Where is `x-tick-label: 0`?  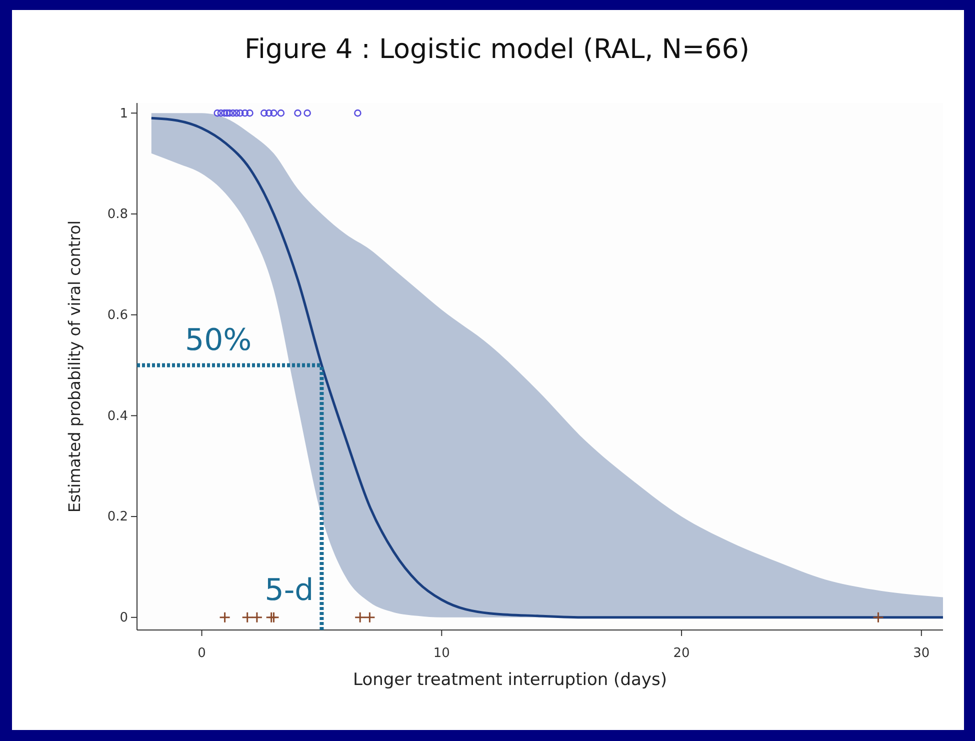
x-tick-label: 0 is located at coordinates (202, 654).